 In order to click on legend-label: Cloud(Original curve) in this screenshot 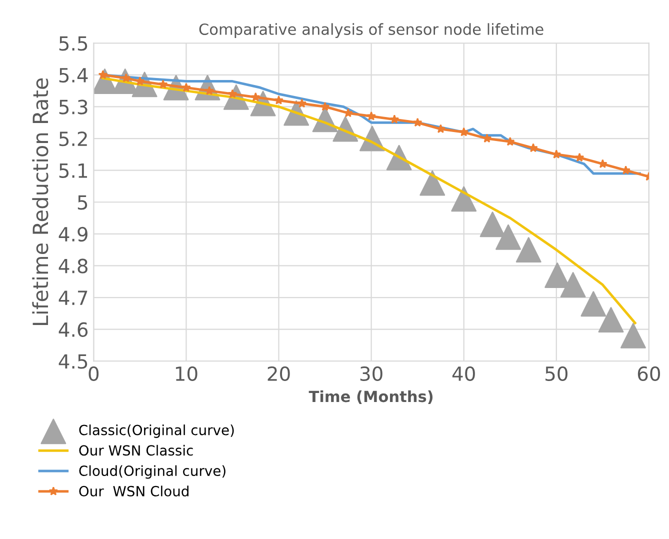, I will do `click(152, 472)`.